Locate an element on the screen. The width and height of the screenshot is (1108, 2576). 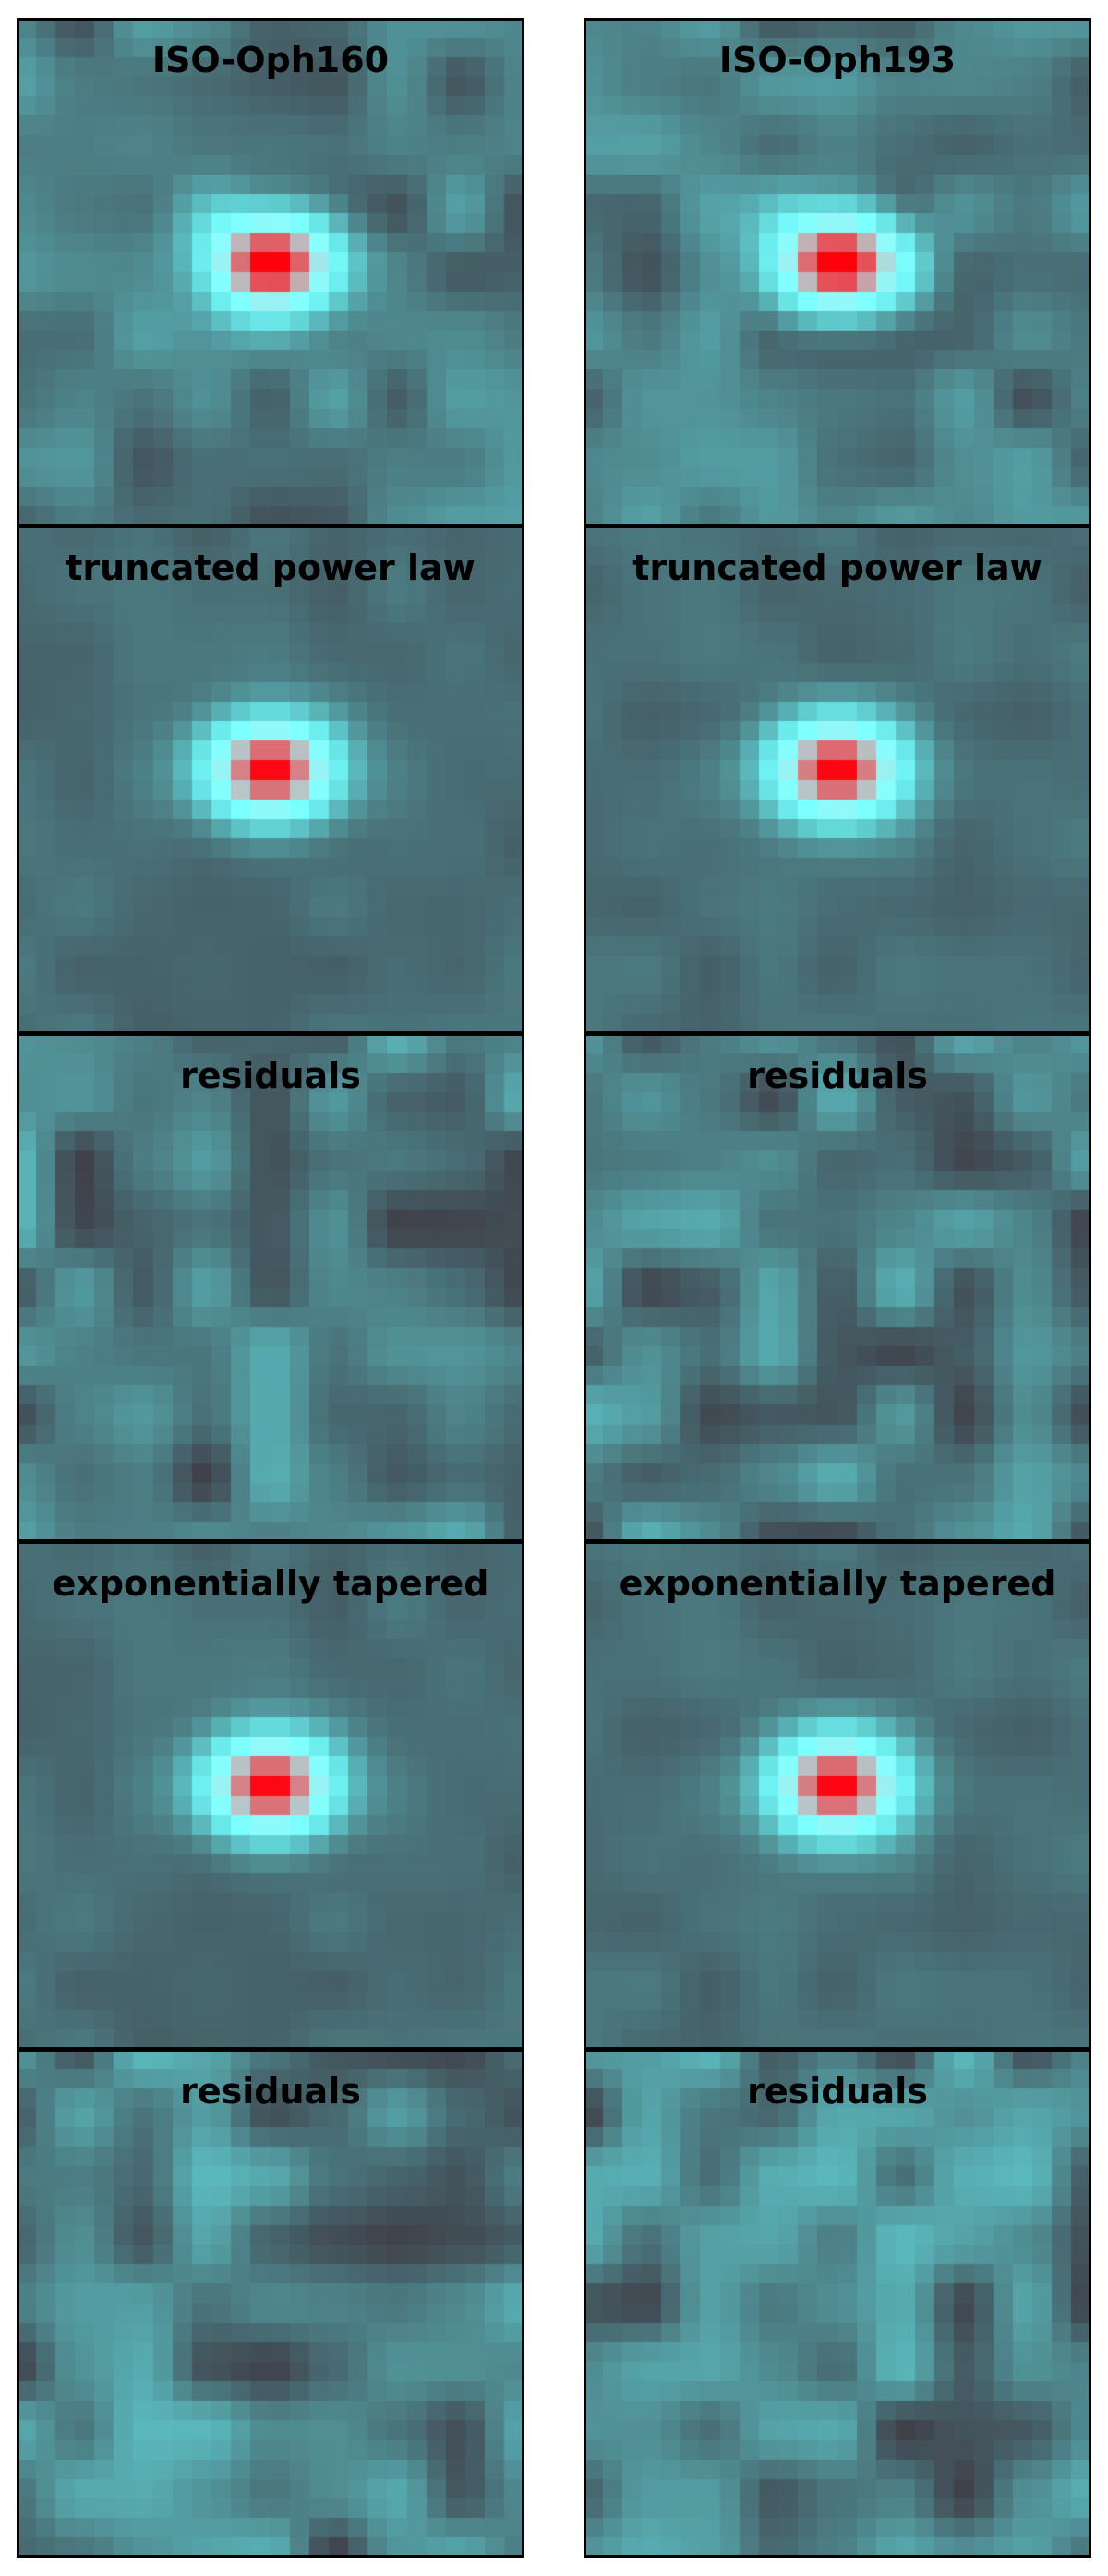
panel-residuals-power-law-iso-oph160: residuals is located at coordinates (271, 1288).